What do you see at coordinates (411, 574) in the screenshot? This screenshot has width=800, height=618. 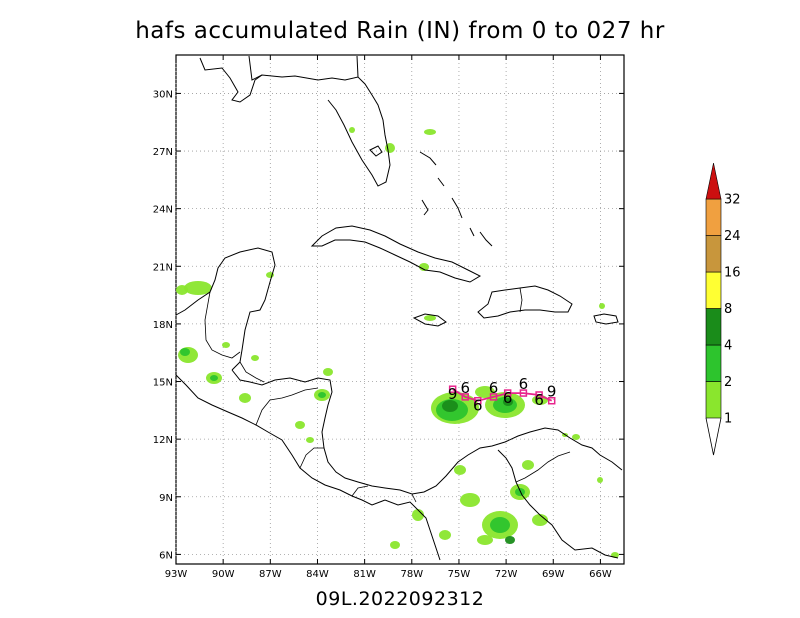 I see `x-tick-label: 78W` at bounding box center [411, 574].